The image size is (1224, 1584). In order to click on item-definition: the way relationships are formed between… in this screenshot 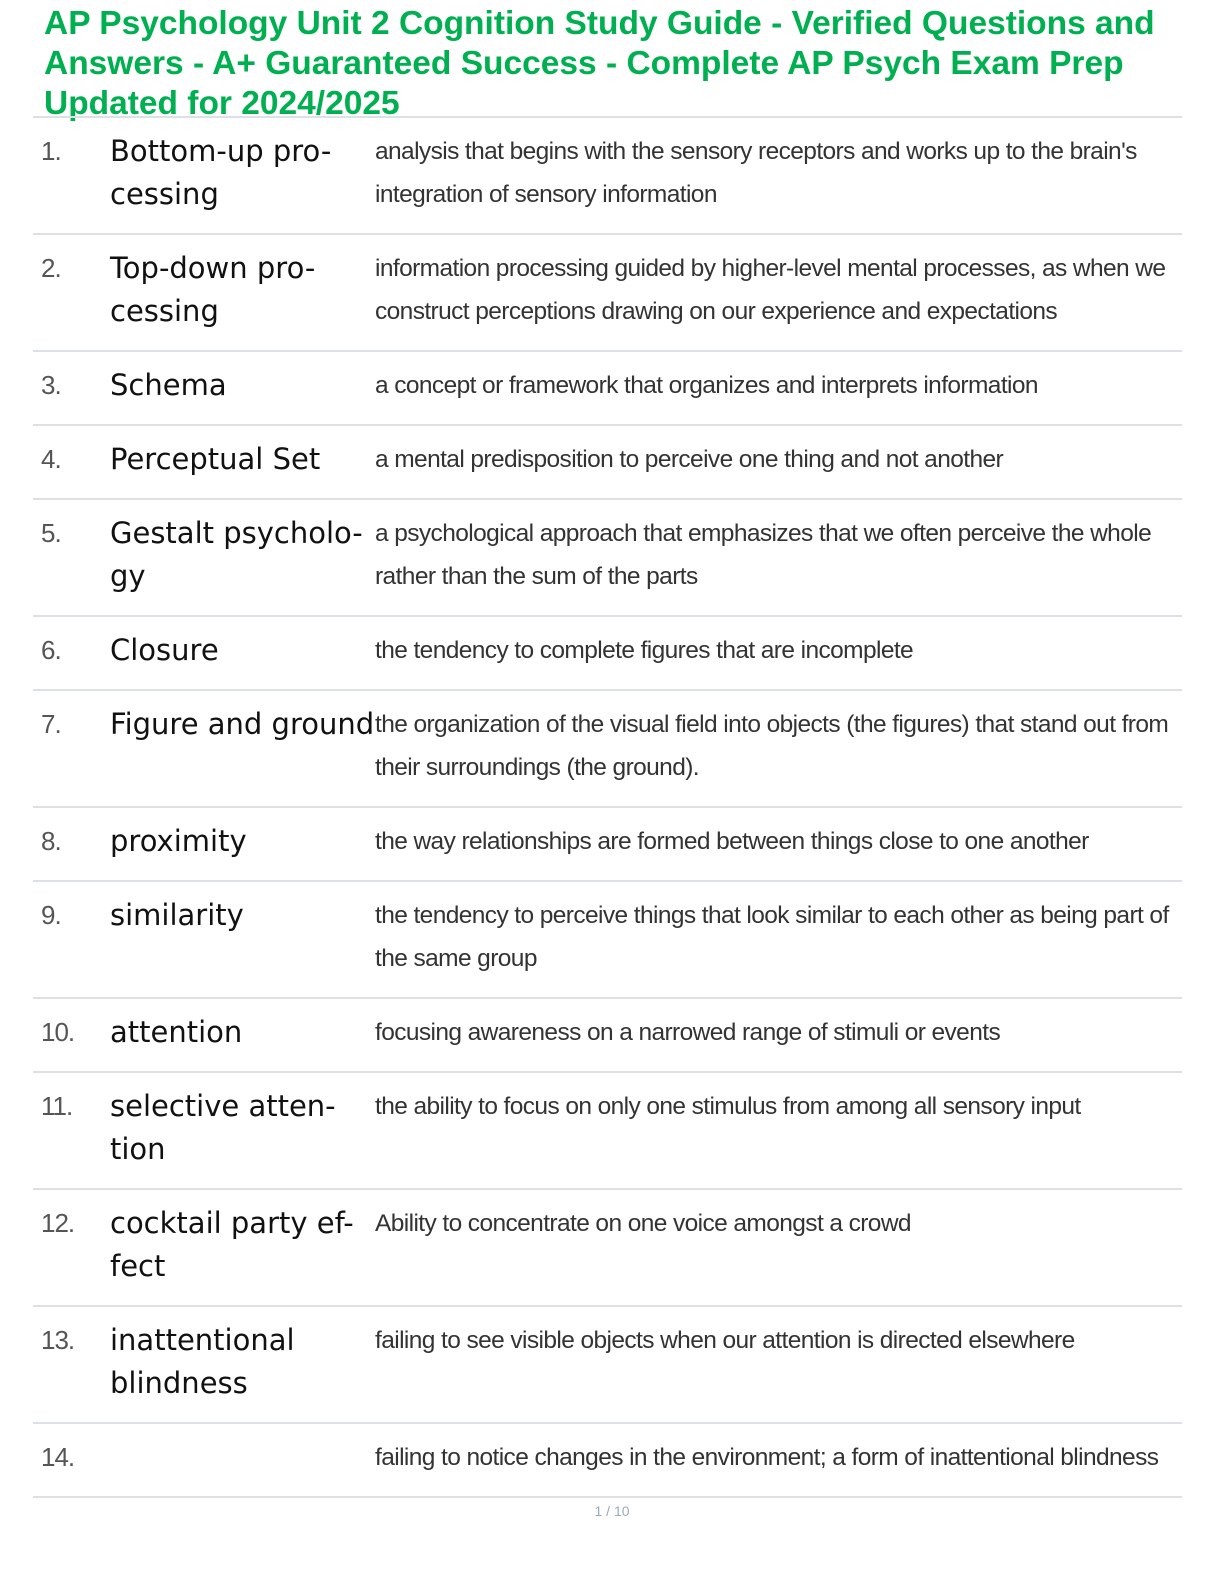, I will do `click(732, 841)`.